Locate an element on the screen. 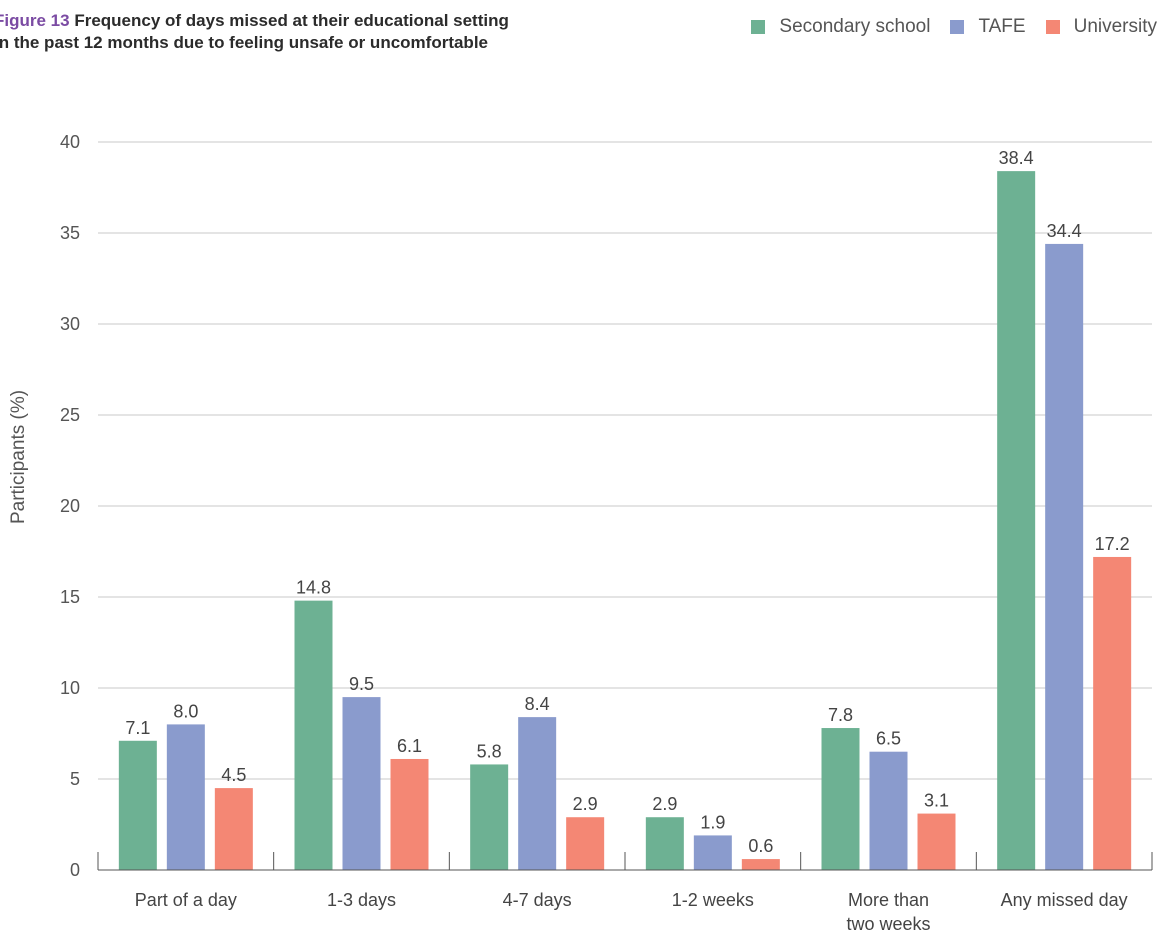 Image resolution: width=1157 pixels, height=935 pixels. figure-label: Figure 13 is located at coordinates (35, 20).